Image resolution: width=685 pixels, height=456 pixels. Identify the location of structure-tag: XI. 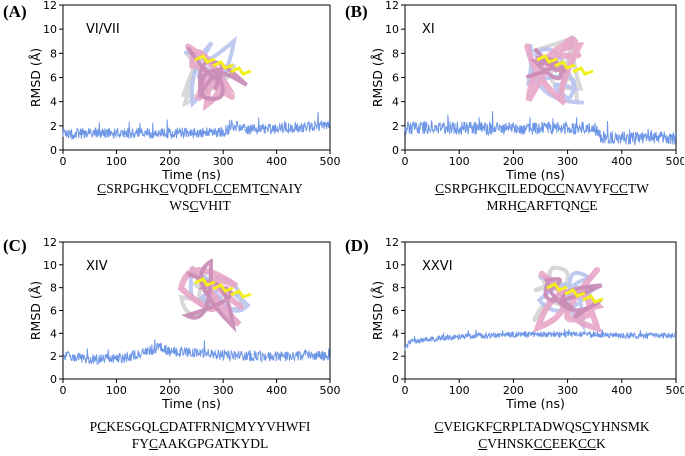
(428, 29).